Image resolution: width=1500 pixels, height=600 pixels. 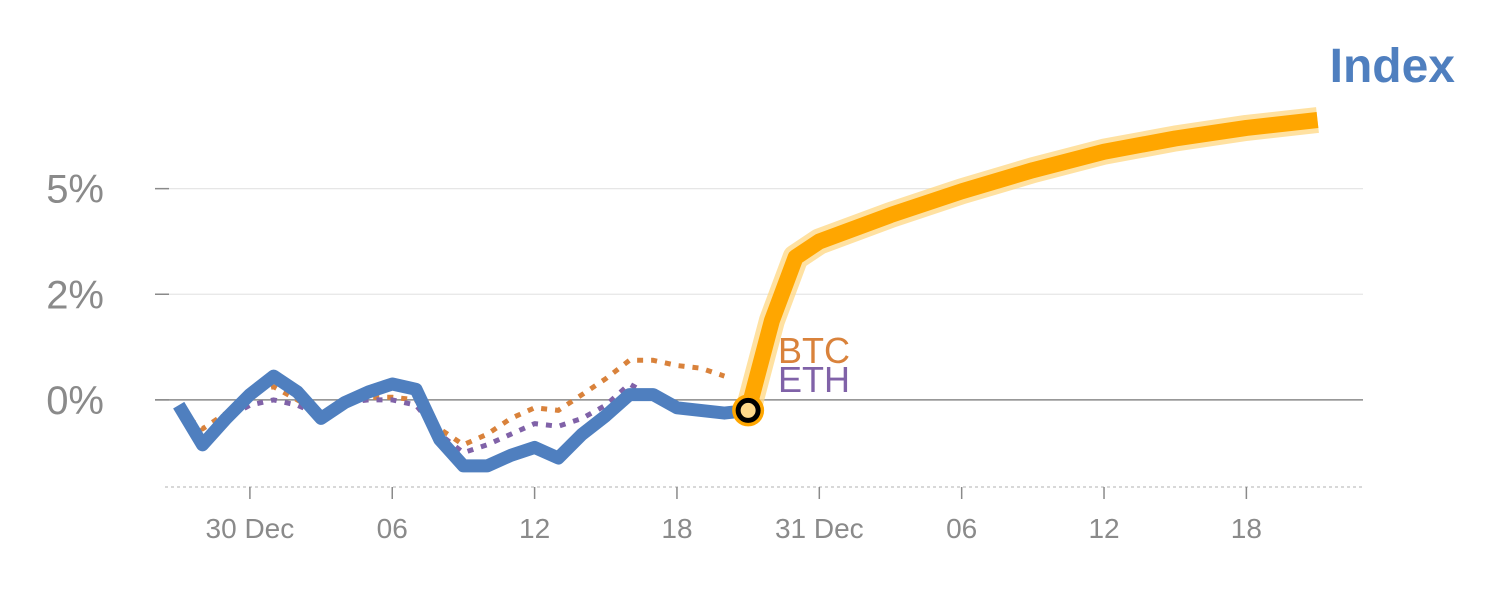 What do you see at coordinates (814, 379) in the screenshot?
I see `series-label-eth: ETH` at bounding box center [814, 379].